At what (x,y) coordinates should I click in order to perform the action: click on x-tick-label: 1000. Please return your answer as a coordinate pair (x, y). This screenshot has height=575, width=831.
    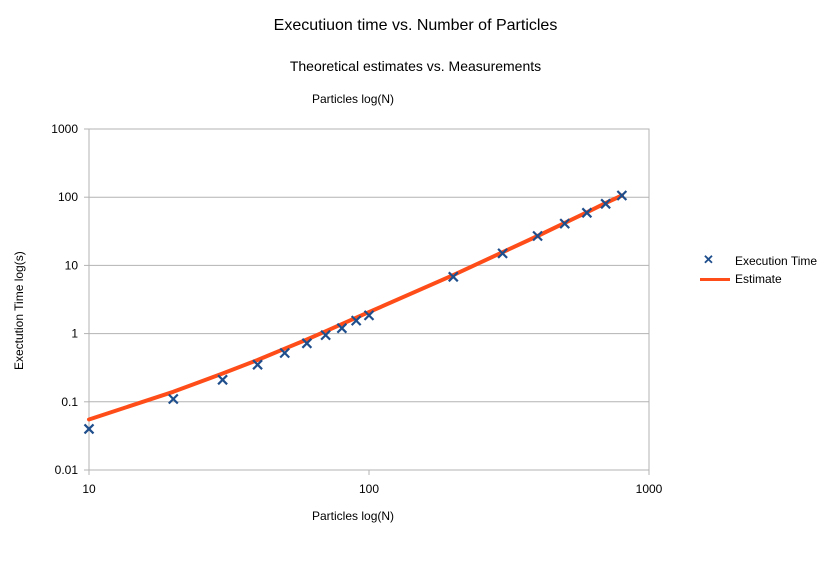
    Looking at the image, I should click on (649, 489).